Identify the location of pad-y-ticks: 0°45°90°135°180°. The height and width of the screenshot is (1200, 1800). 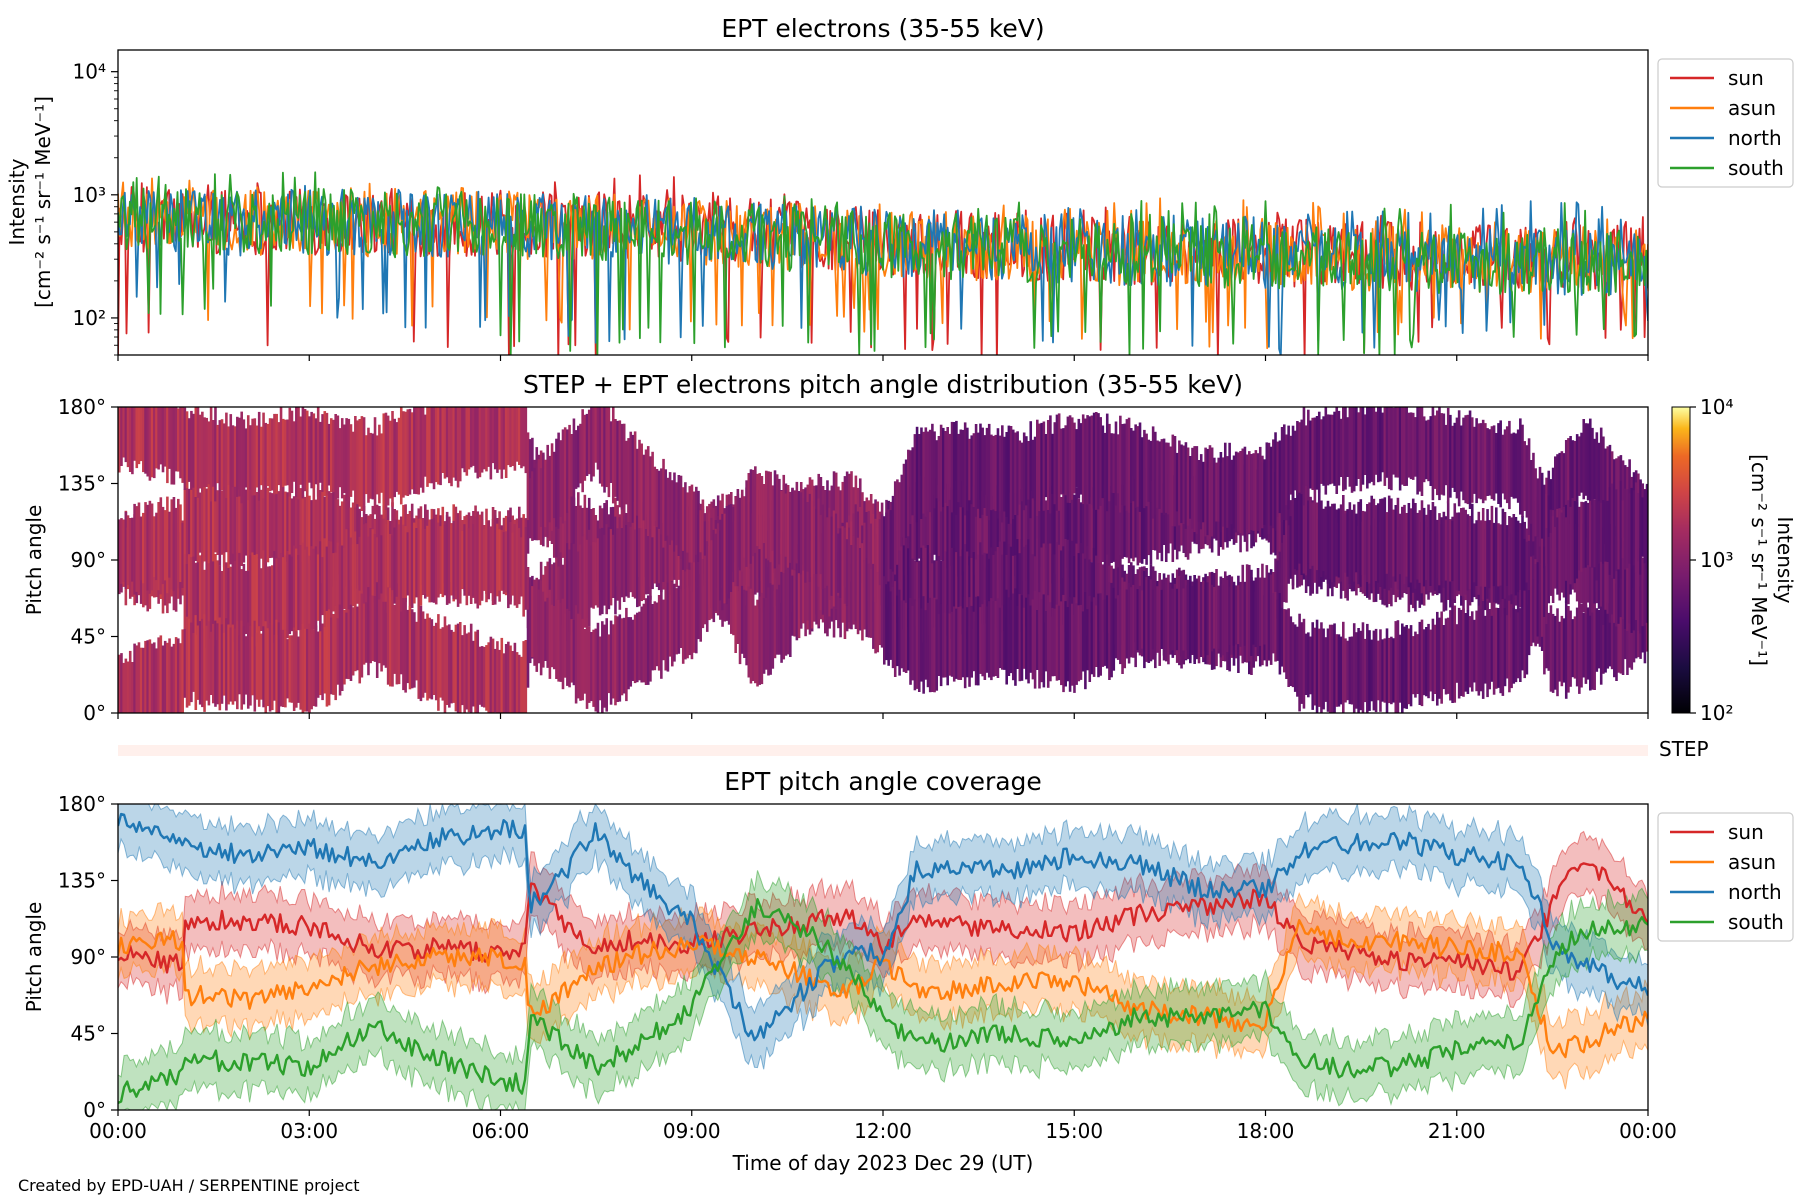
(88, 560).